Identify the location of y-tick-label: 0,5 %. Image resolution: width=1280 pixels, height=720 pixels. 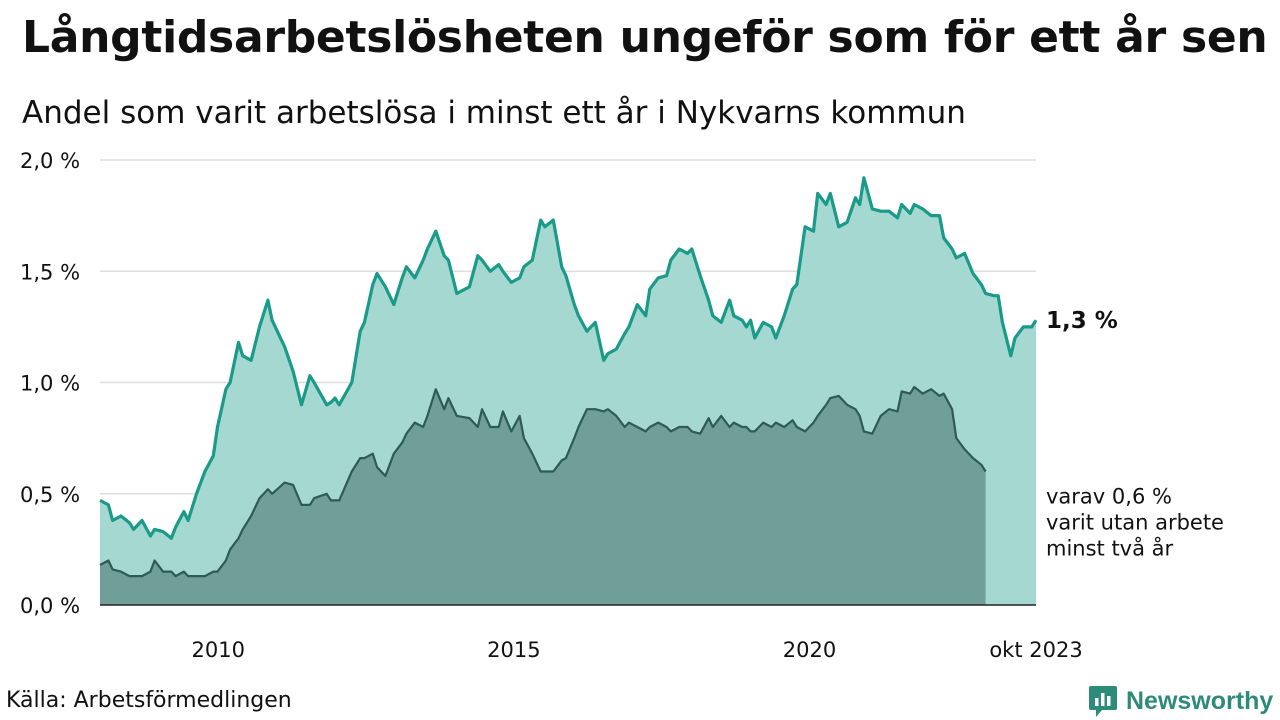
(50, 495).